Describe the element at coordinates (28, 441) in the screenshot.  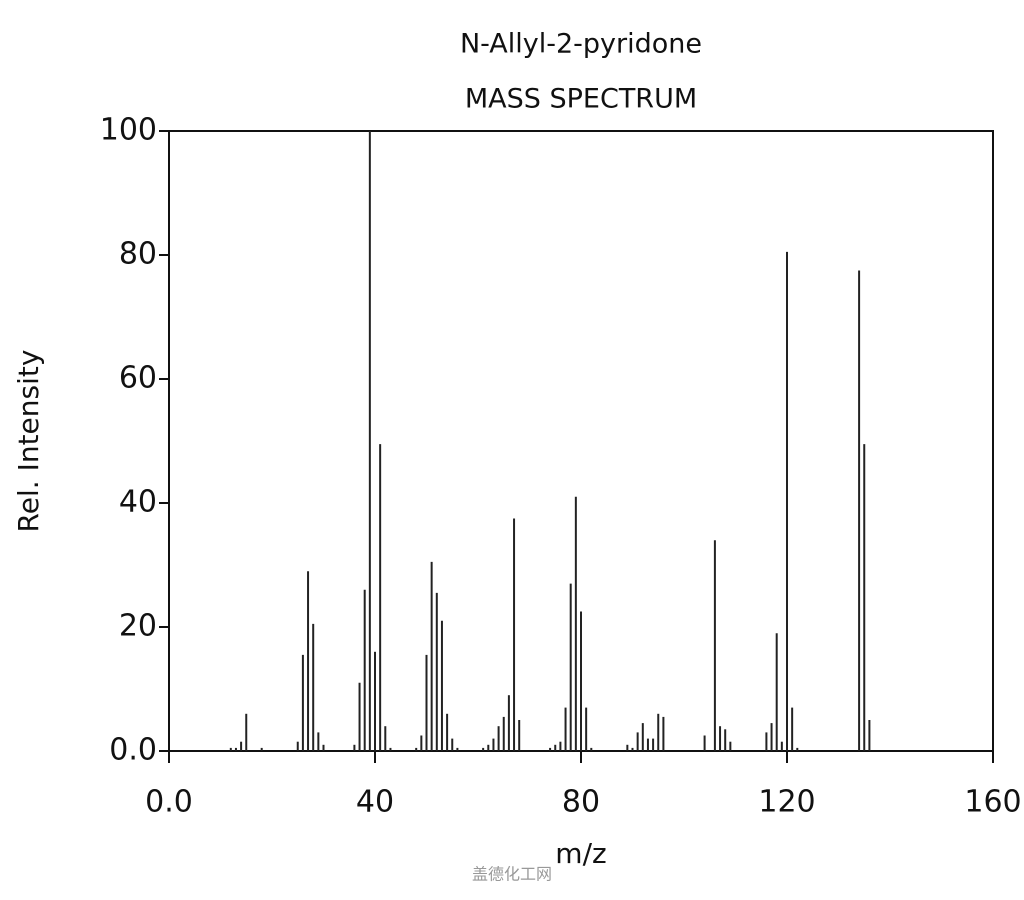
I see `y-axis-label: Rel. Intensity` at that location.